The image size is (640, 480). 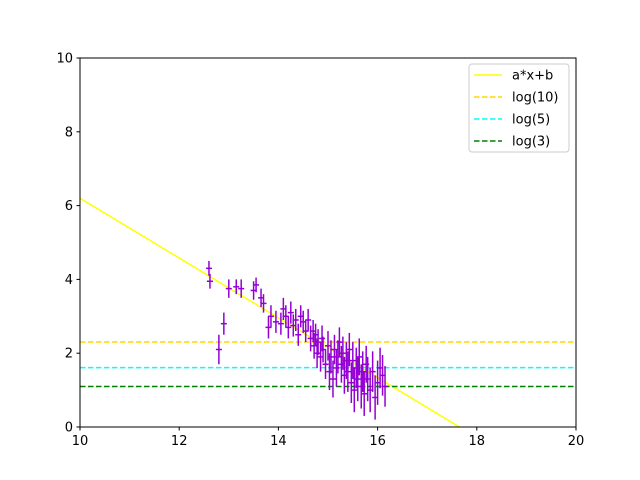 I want to click on legend: a*x+b log(10) log(5) log(3), so click(x=519, y=108).